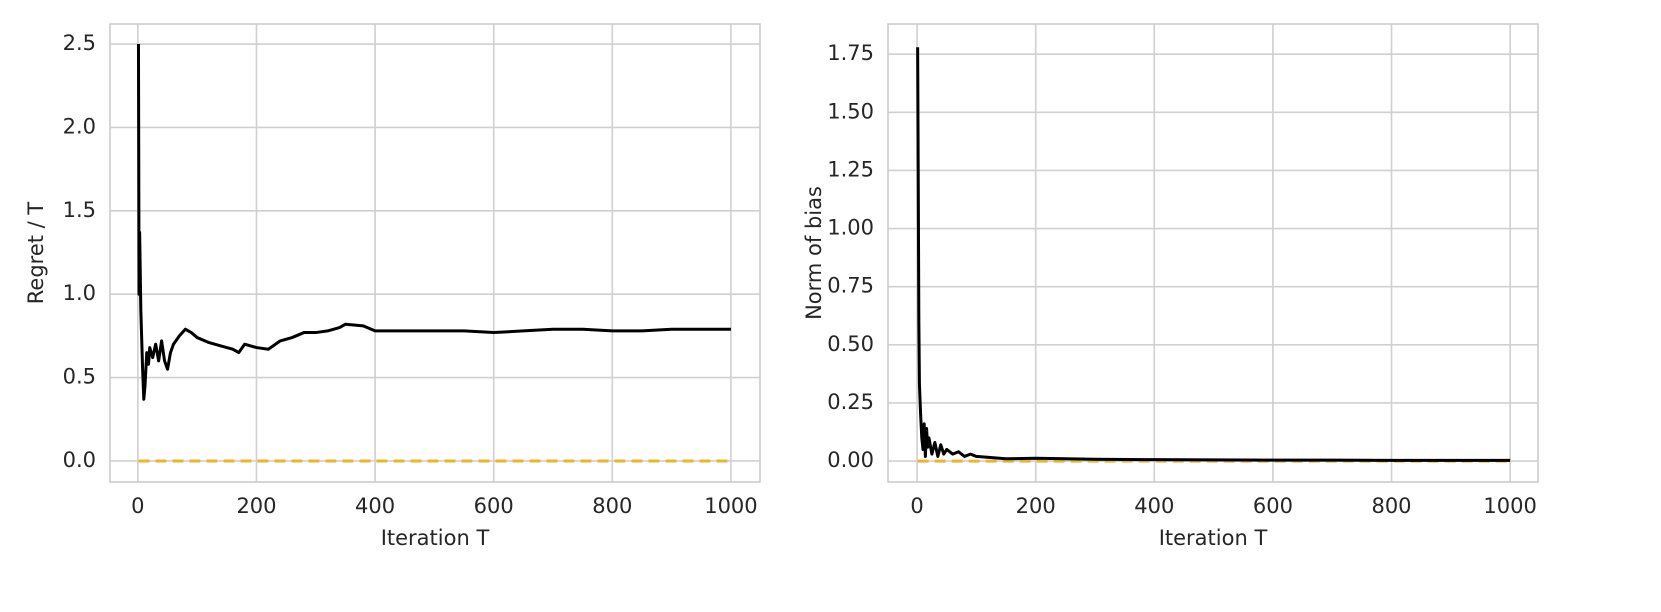 The height and width of the screenshot is (612, 1661). Describe the element at coordinates (850, 53) in the screenshot. I see `y-tick-label: 1.75` at that location.